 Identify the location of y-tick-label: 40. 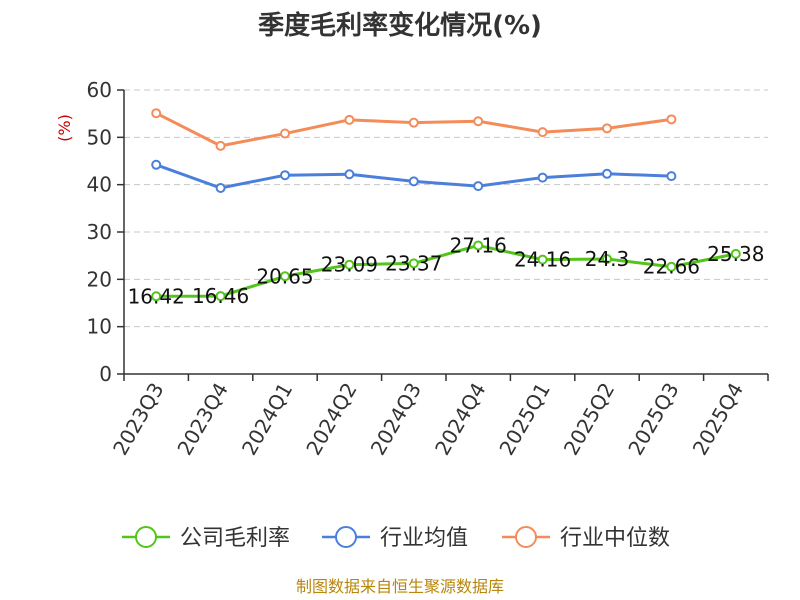
(99, 185).